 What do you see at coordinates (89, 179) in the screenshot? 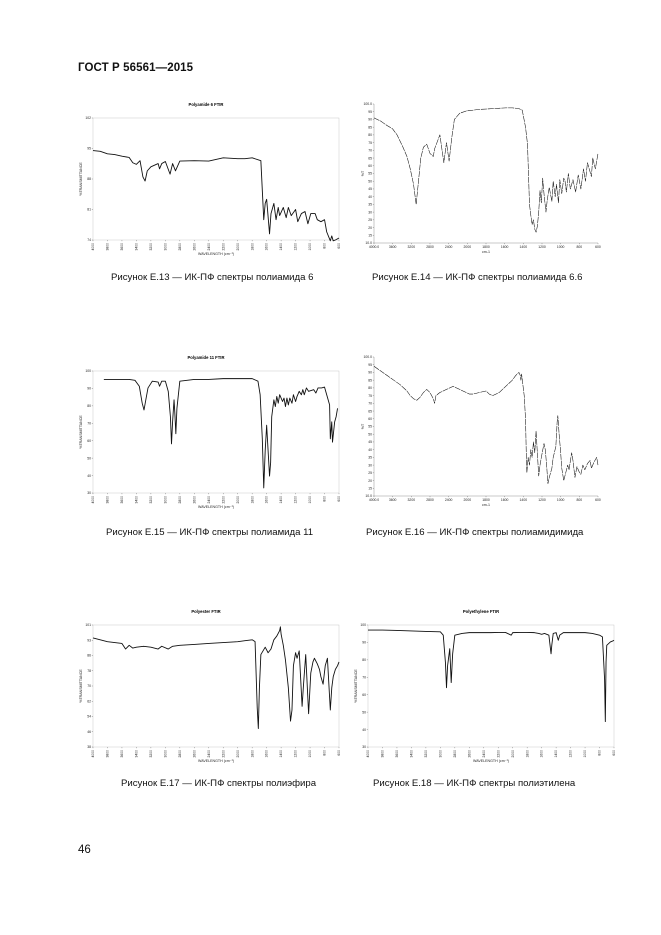
I see `y-tick-label: 88` at bounding box center [89, 179].